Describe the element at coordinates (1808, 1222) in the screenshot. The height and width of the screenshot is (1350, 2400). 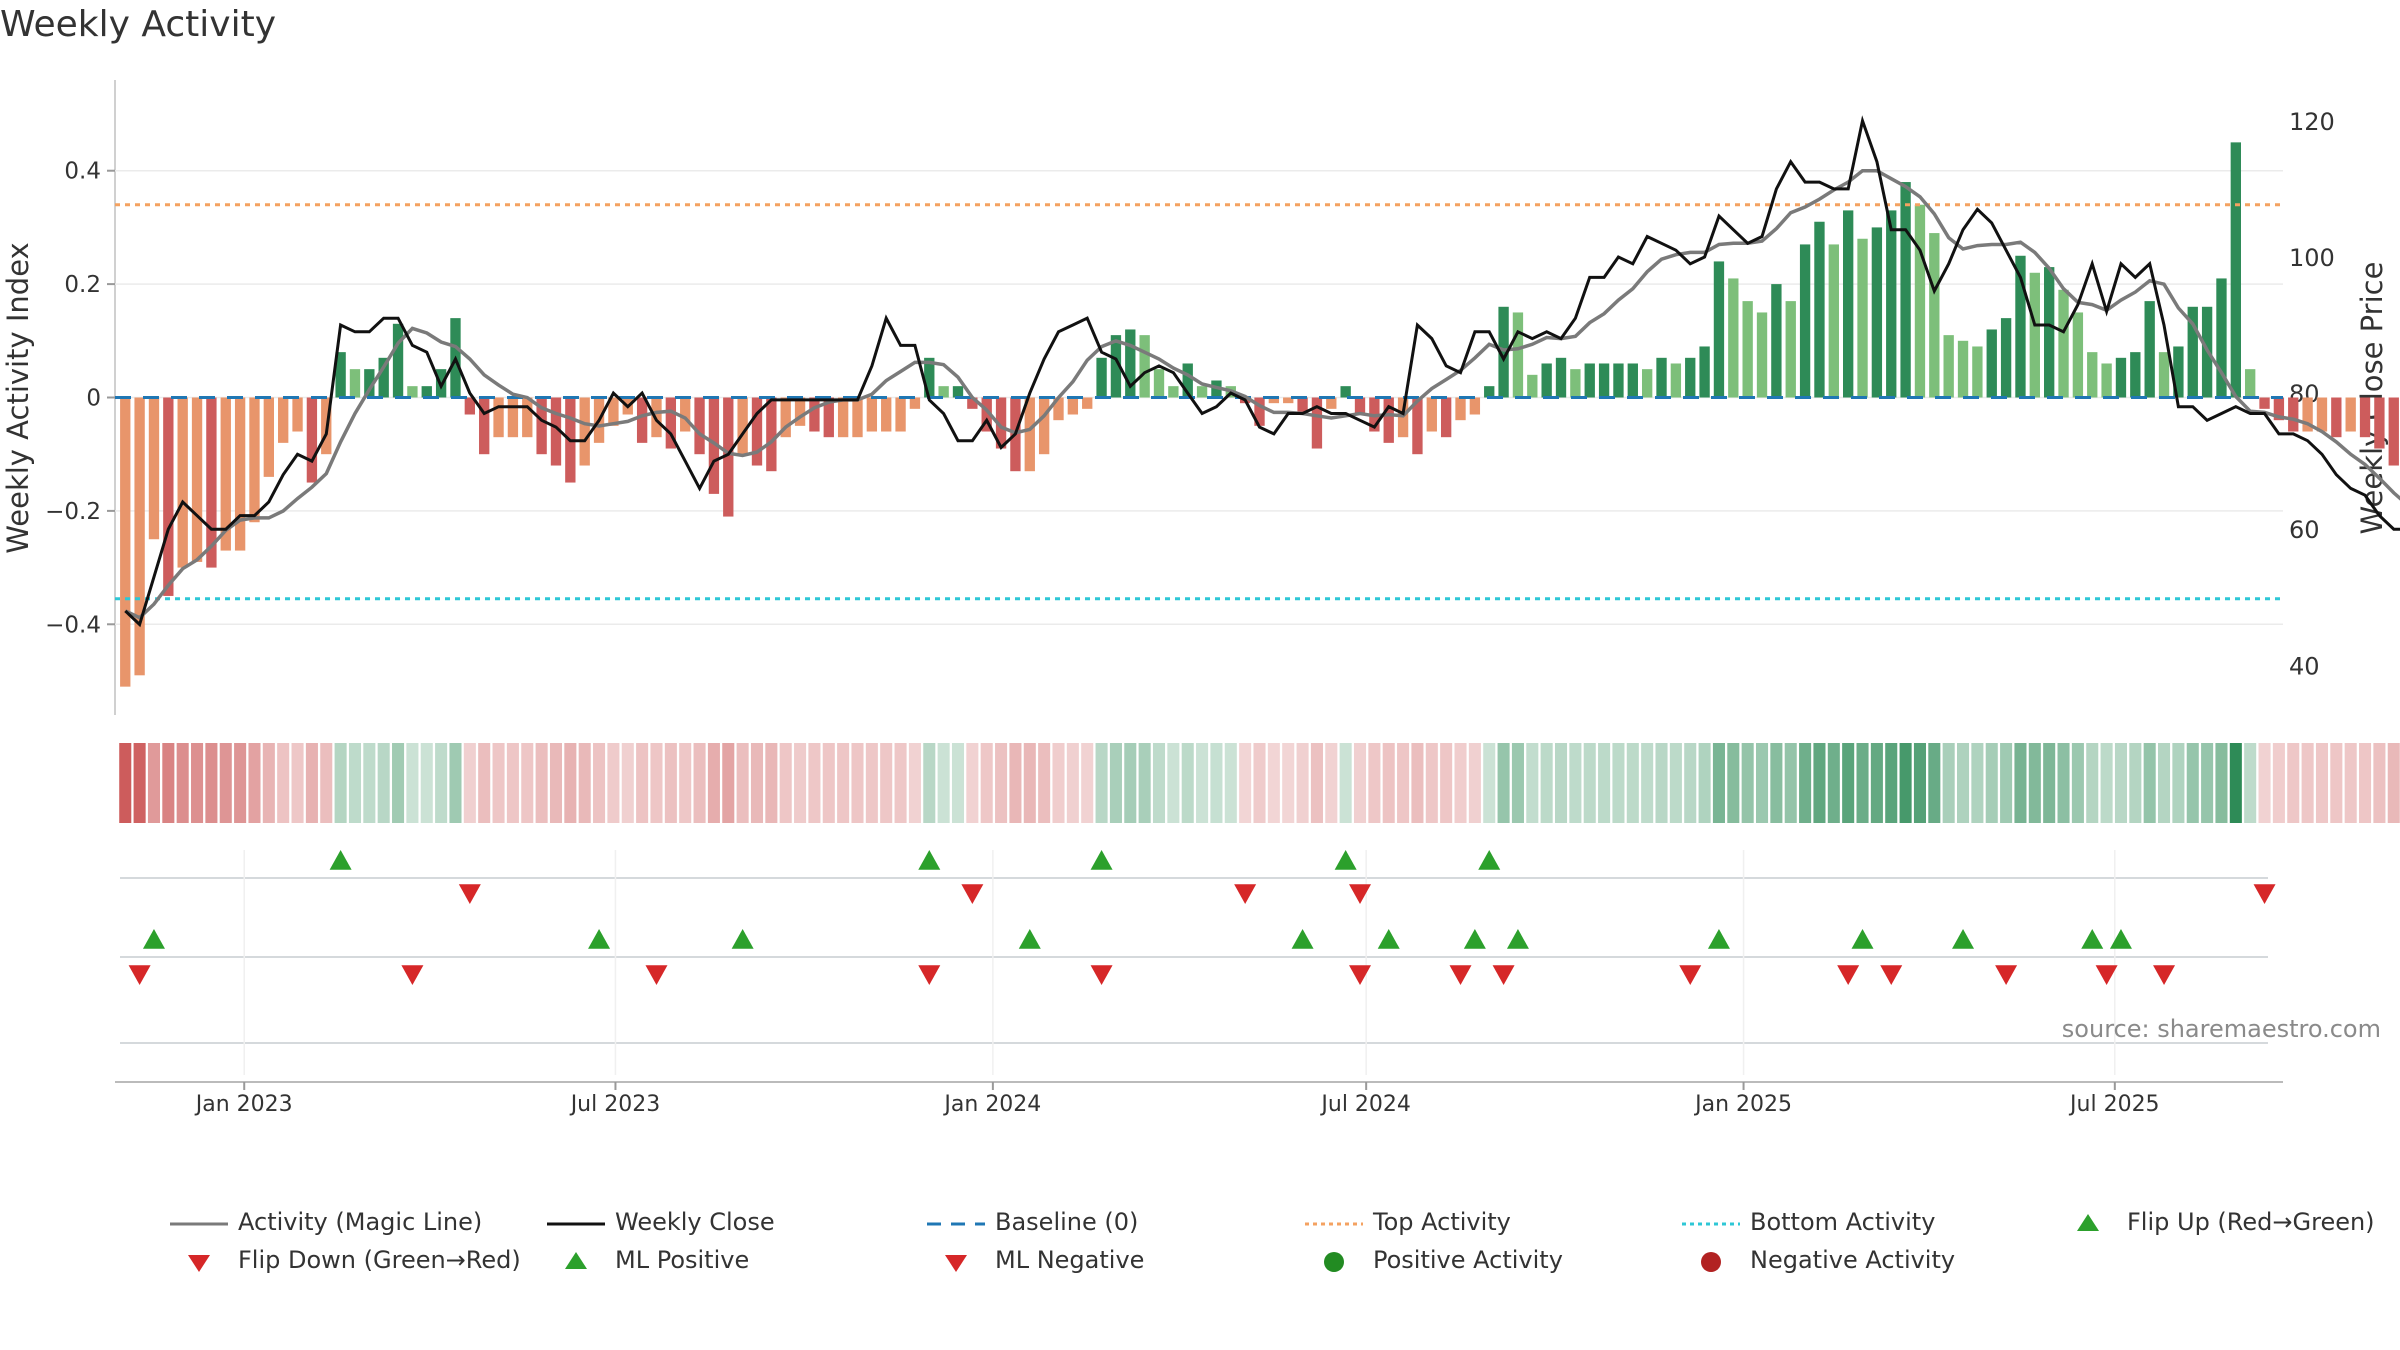
I see `legend-bottom-activity: Bottom Activity` at that location.